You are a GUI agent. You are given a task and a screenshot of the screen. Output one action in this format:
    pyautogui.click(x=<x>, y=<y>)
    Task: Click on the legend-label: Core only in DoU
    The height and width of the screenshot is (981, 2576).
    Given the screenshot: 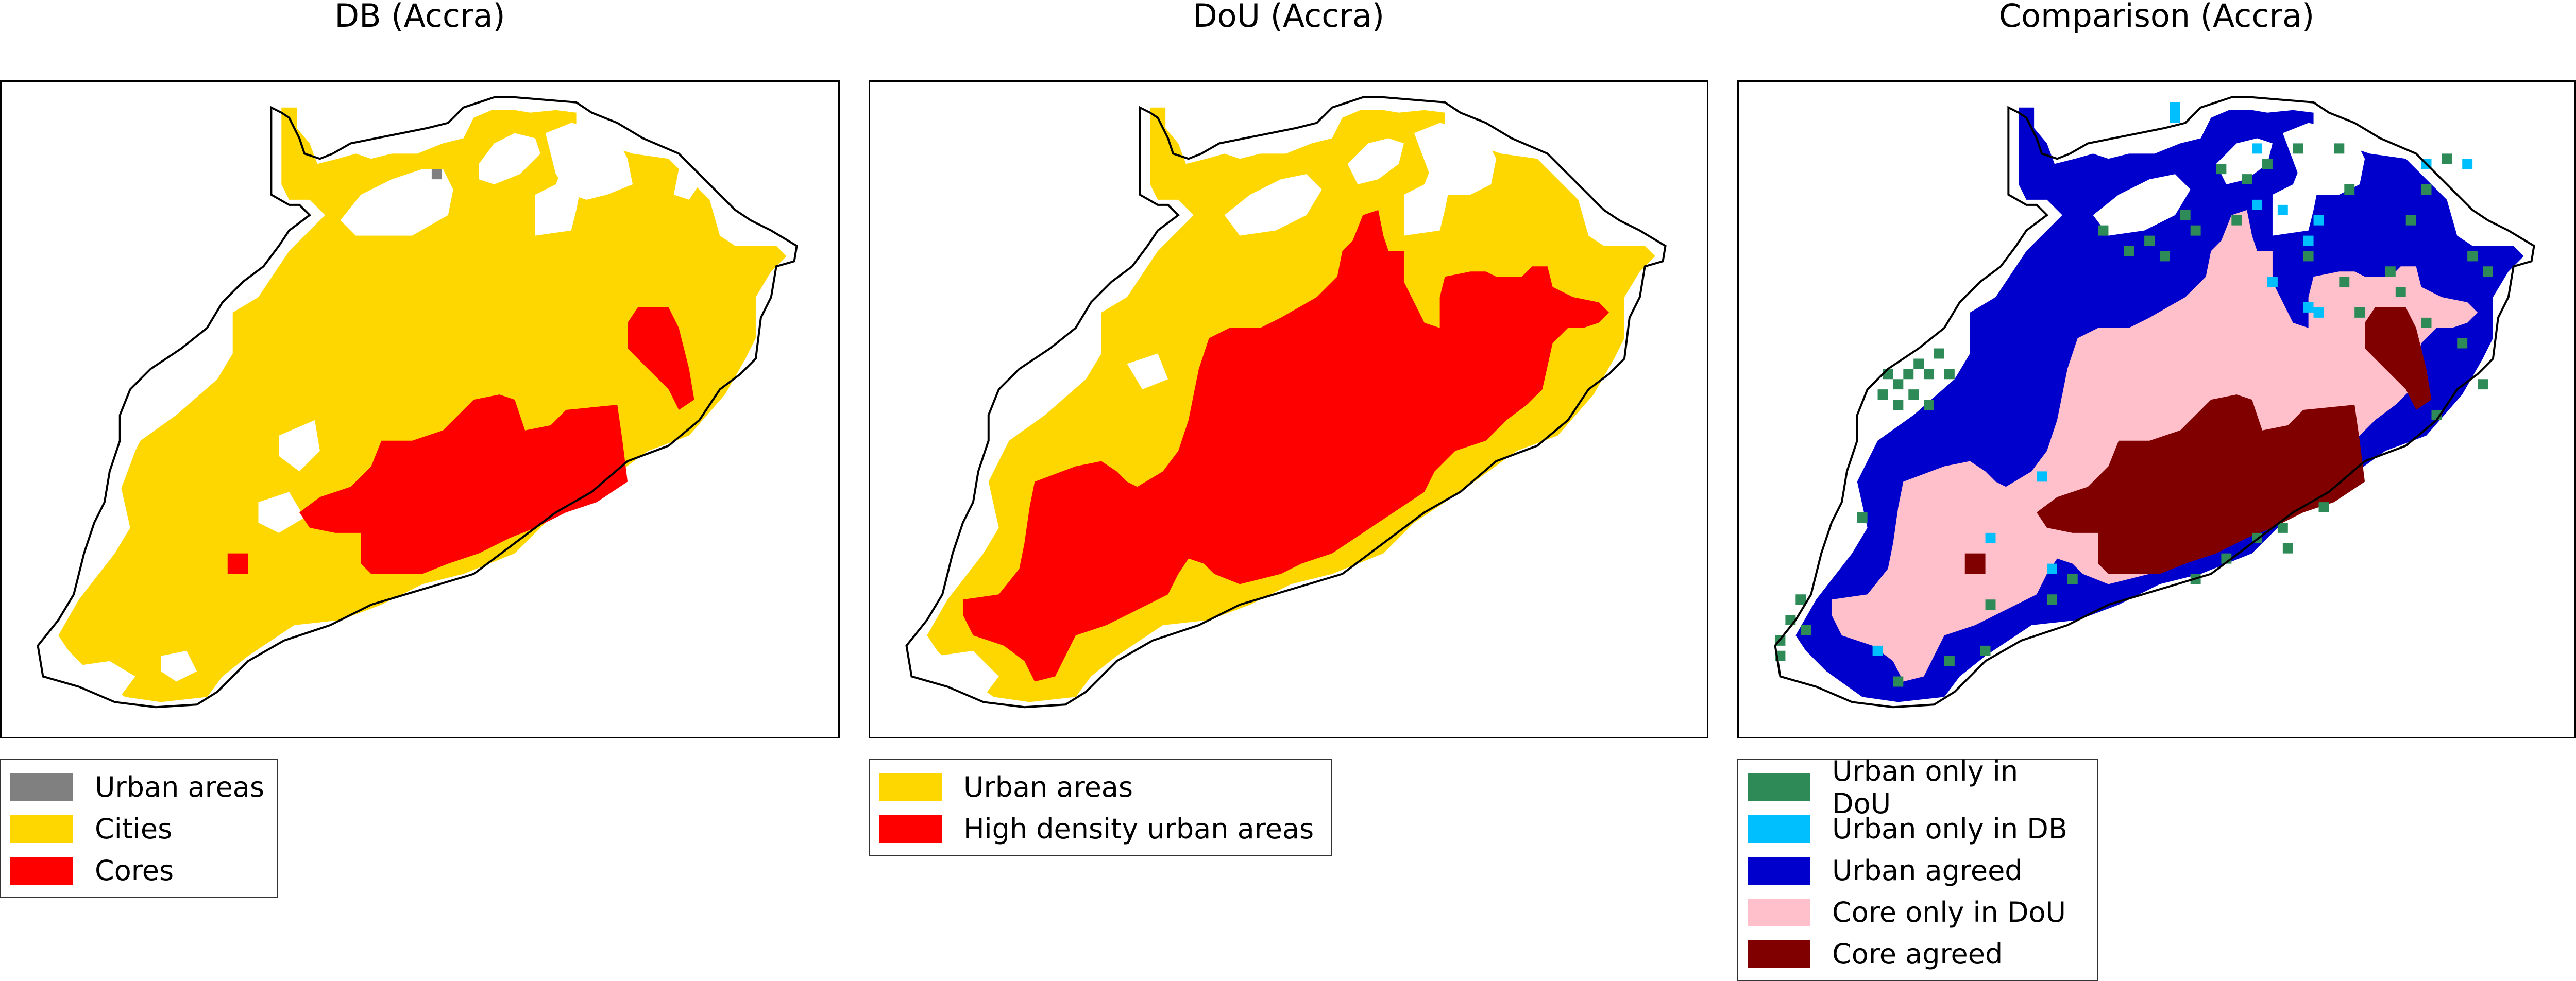 What is the action you would take?
    pyautogui.click(x=1949, y=912)
    